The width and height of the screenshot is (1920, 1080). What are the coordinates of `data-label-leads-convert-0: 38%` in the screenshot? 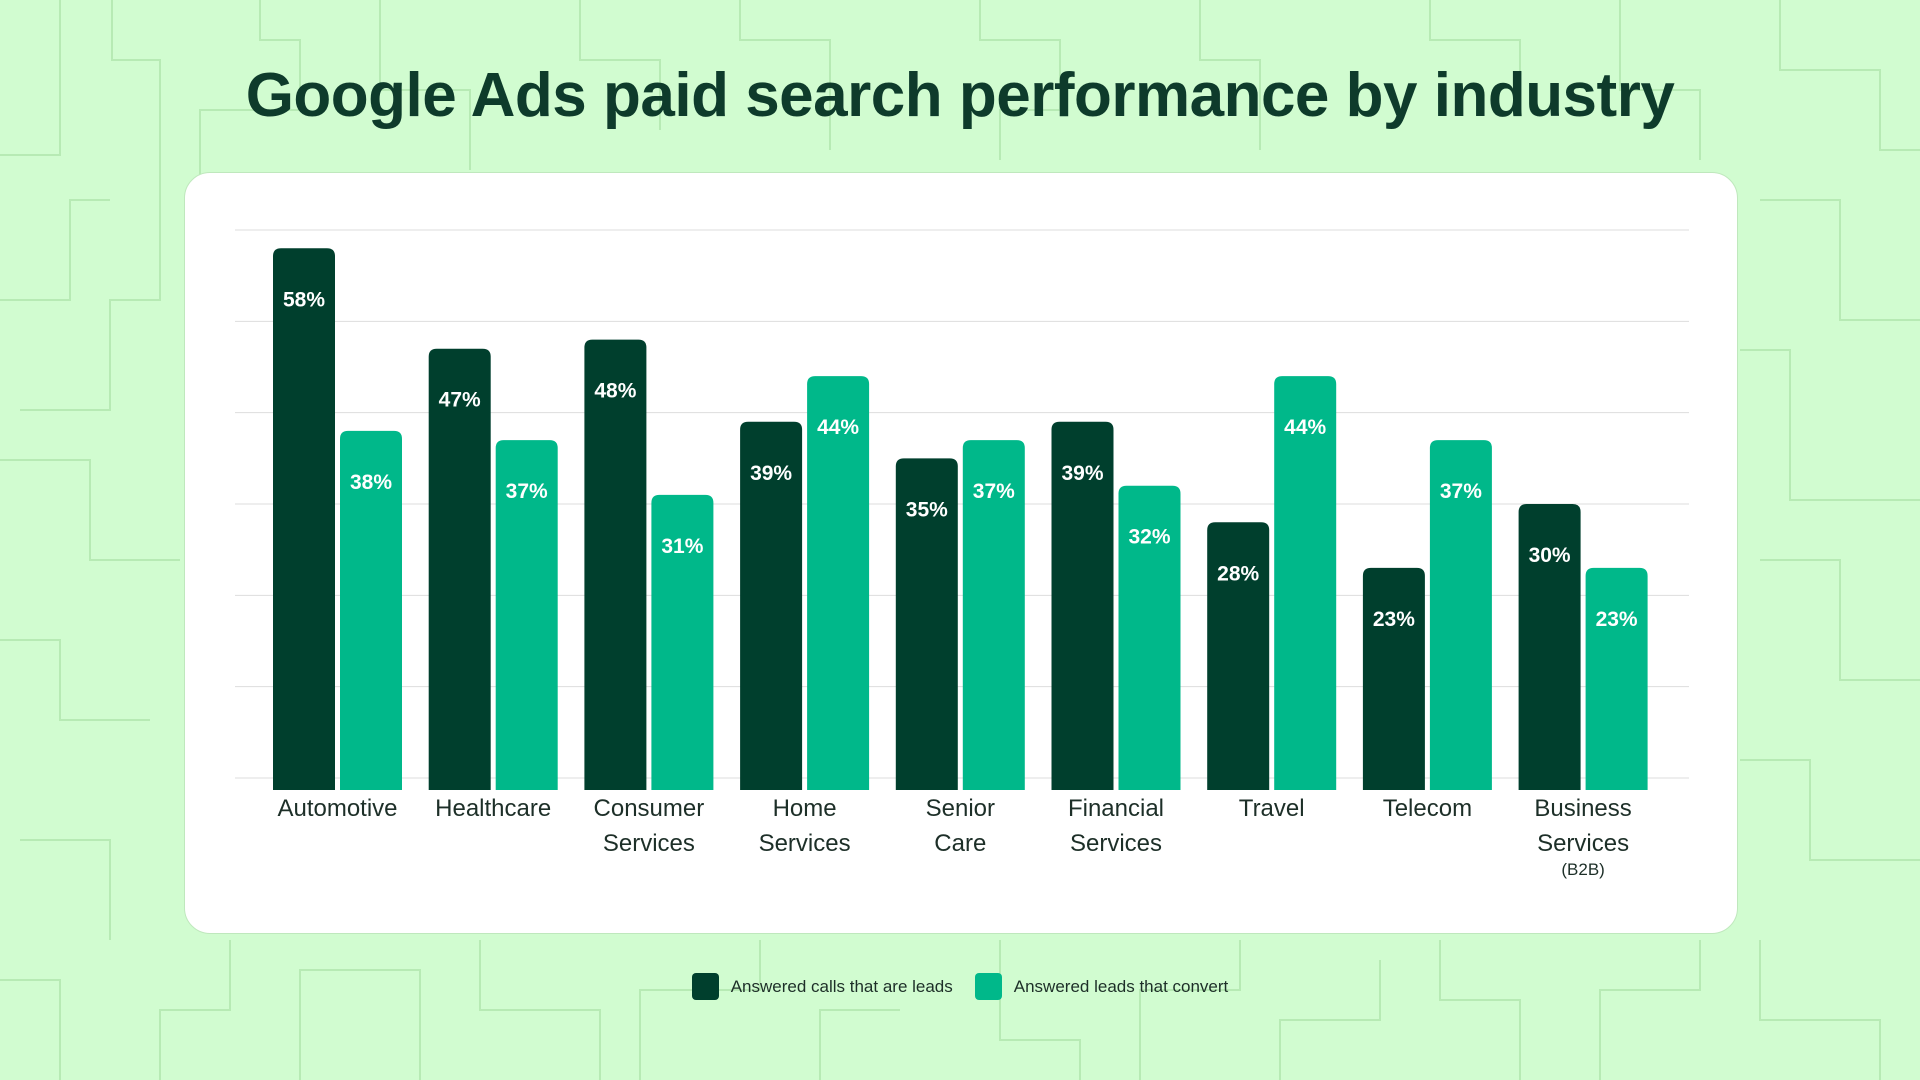 It's located at (371, 482).